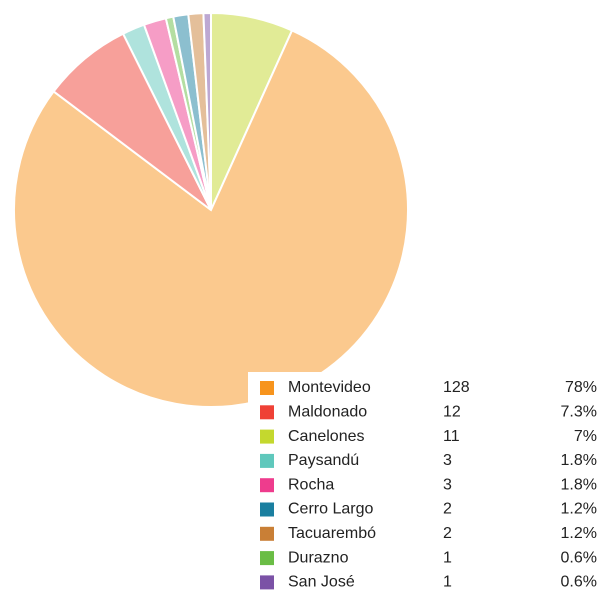 Image resolution: width=608 pixels, height=609 pixels. Describe the element at coordinates (323, 460) in the screenshot. I see `legend-name: Paysandú` at that location.